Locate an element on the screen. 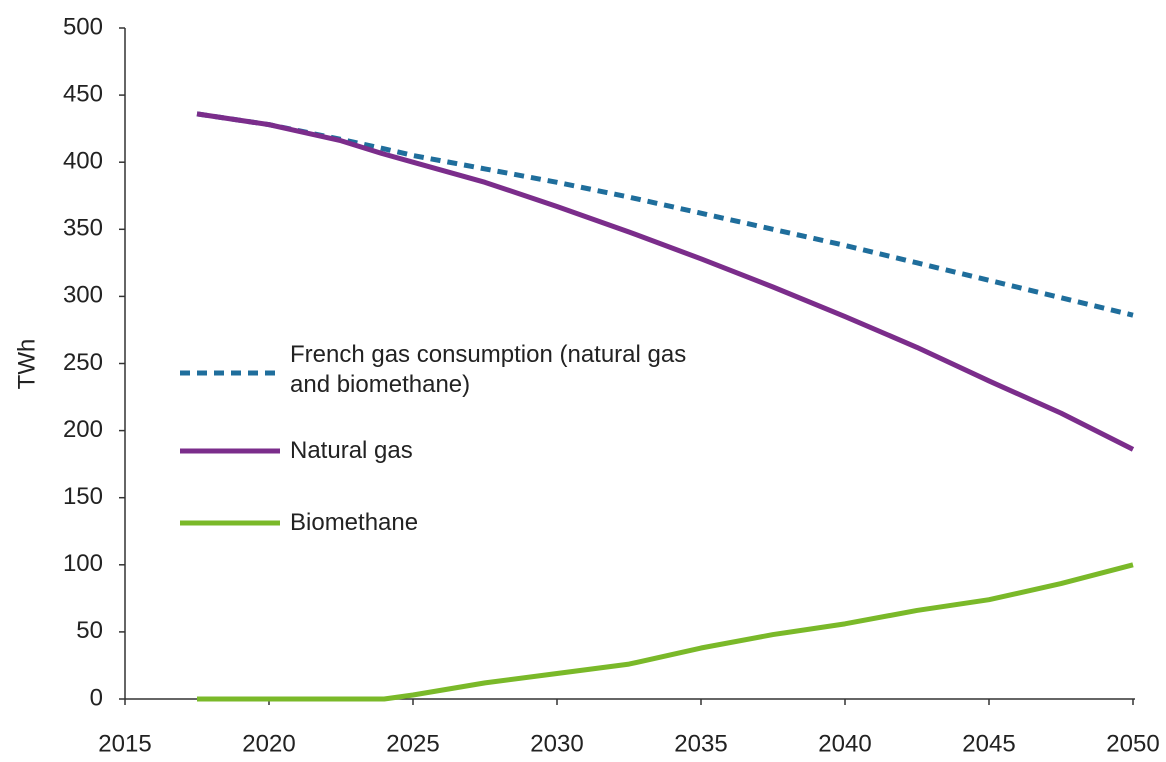 Image resolution: width=1166 pixels, height=762 pixels. y-tick-label: 150 is located at coordinates (83, 496).